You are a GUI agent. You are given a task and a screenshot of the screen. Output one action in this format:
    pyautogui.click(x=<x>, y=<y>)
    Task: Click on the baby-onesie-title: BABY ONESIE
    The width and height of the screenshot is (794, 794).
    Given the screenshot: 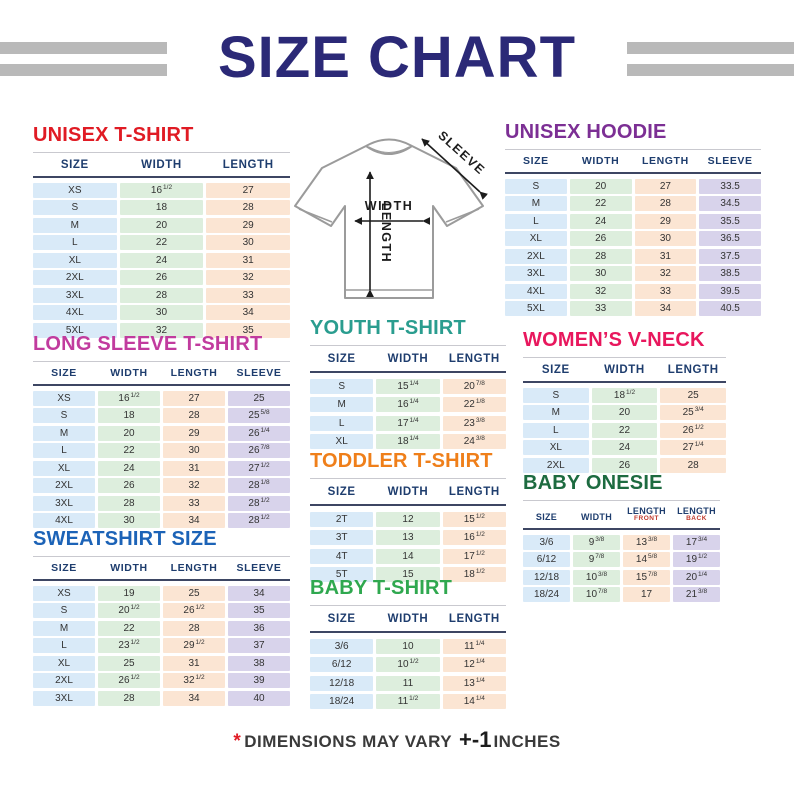 What is the action you would take?
    pyautogui.click(x=593, y=483)
    